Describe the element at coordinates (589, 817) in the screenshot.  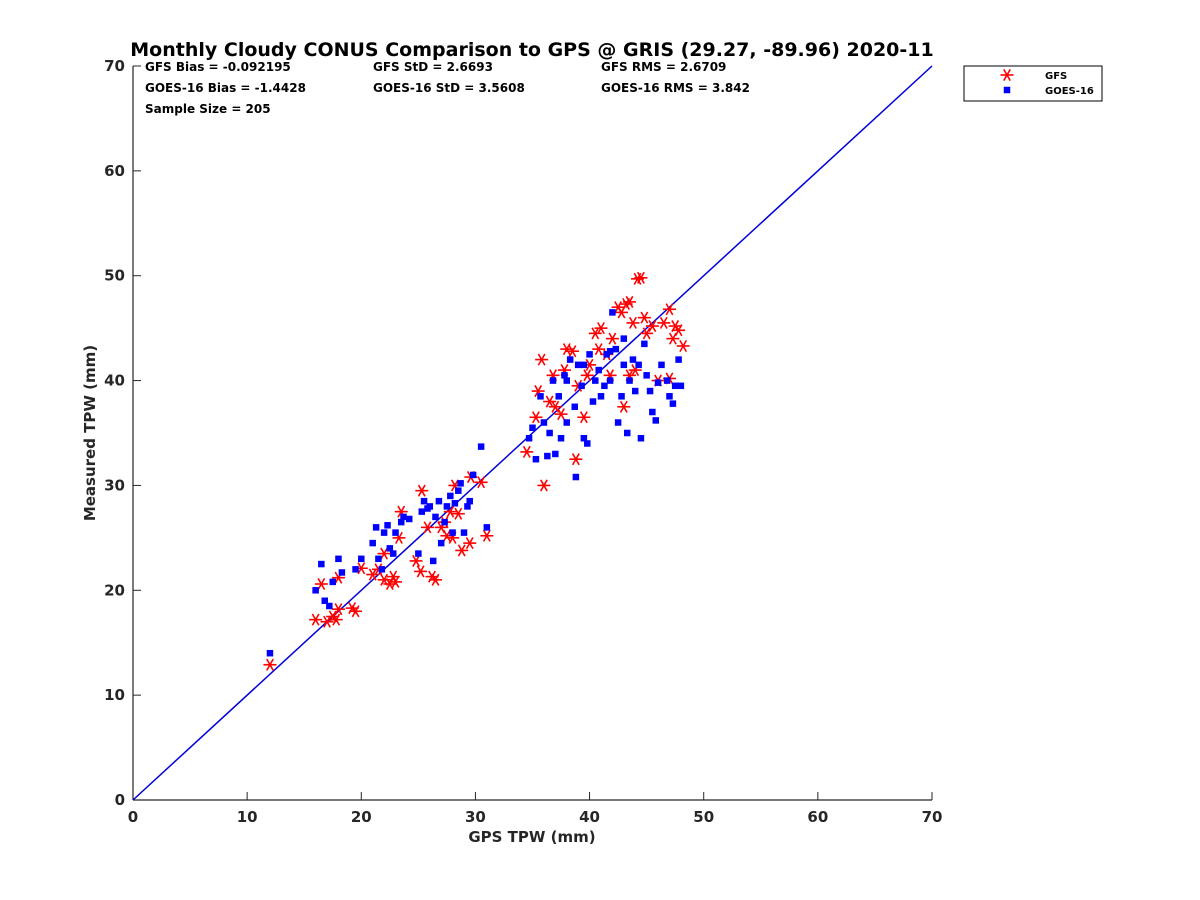
I see `x-tick-label: 40` at that location.